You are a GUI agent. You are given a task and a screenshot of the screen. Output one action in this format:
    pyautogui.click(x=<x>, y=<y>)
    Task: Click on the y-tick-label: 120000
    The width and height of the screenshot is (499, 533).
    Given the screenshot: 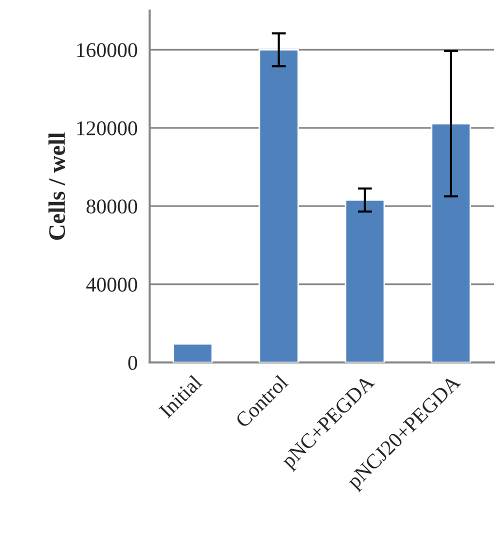 What is the action you would take?
    pyautogui.click(x=107, y=128)
    